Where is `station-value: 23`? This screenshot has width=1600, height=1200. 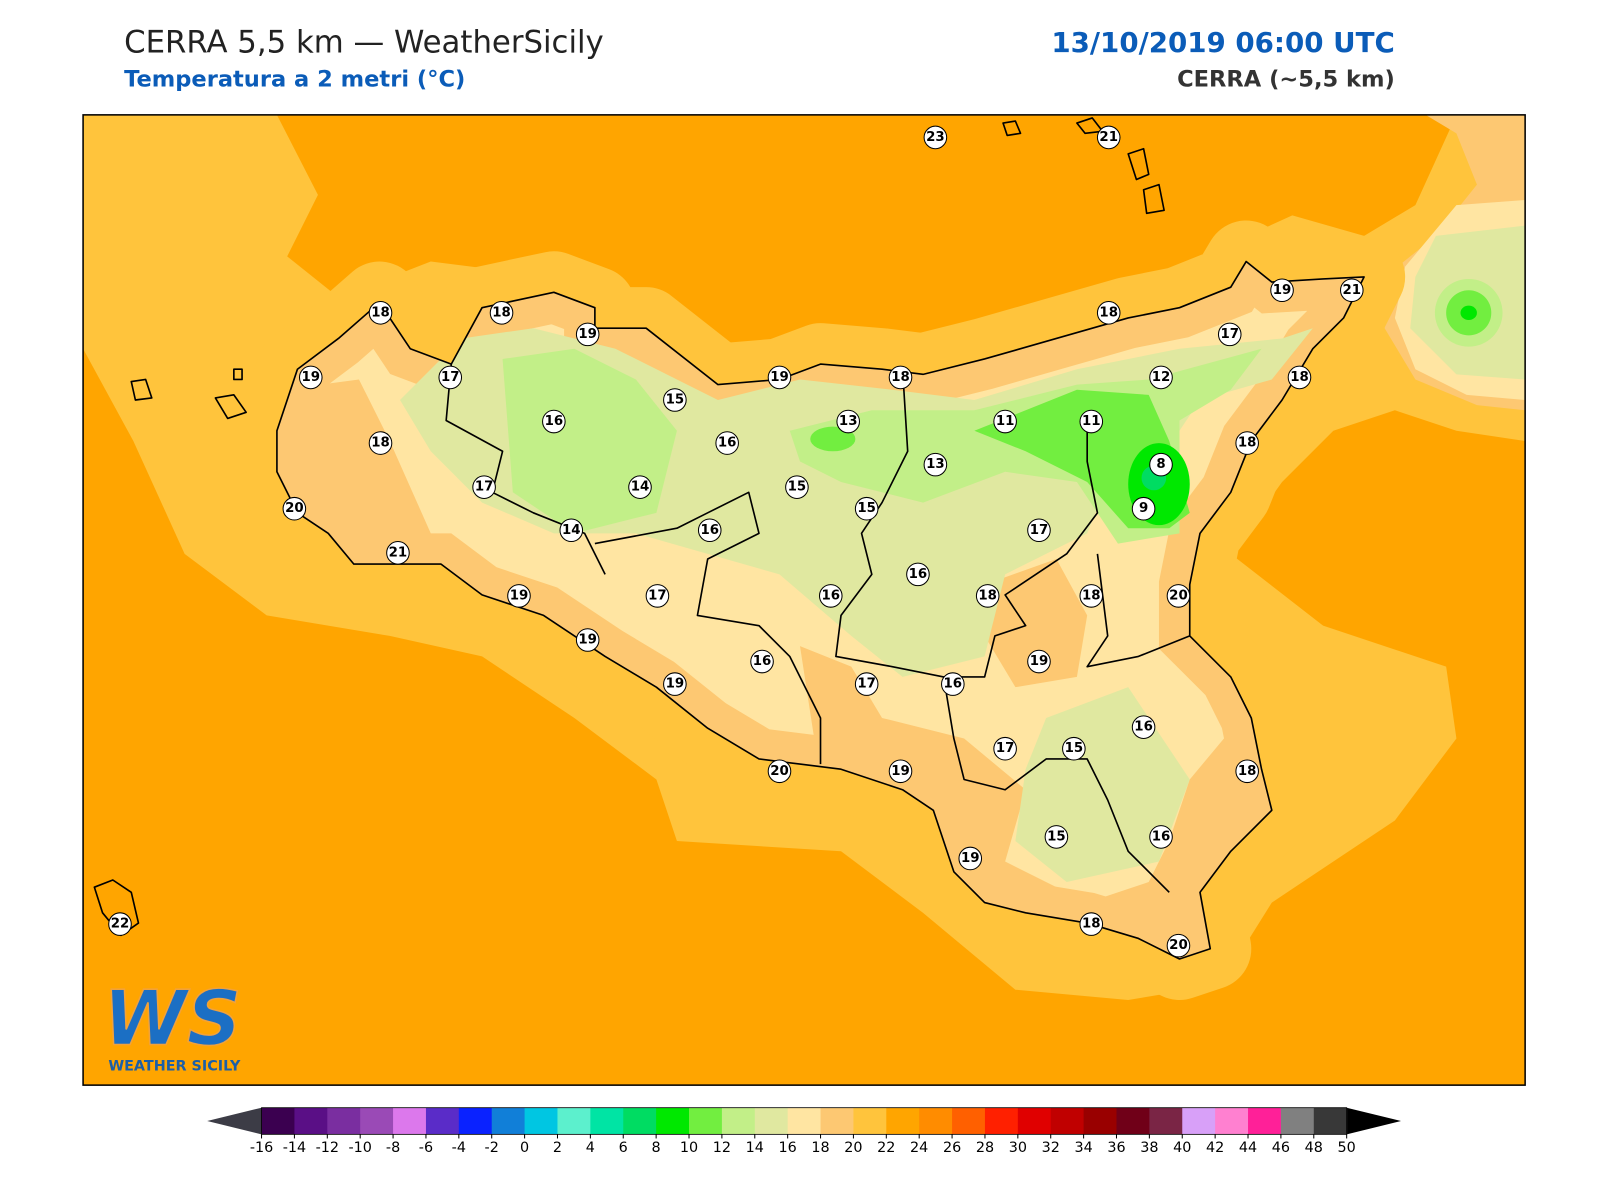 station-value: 23 is located at coordinates (935, 137).